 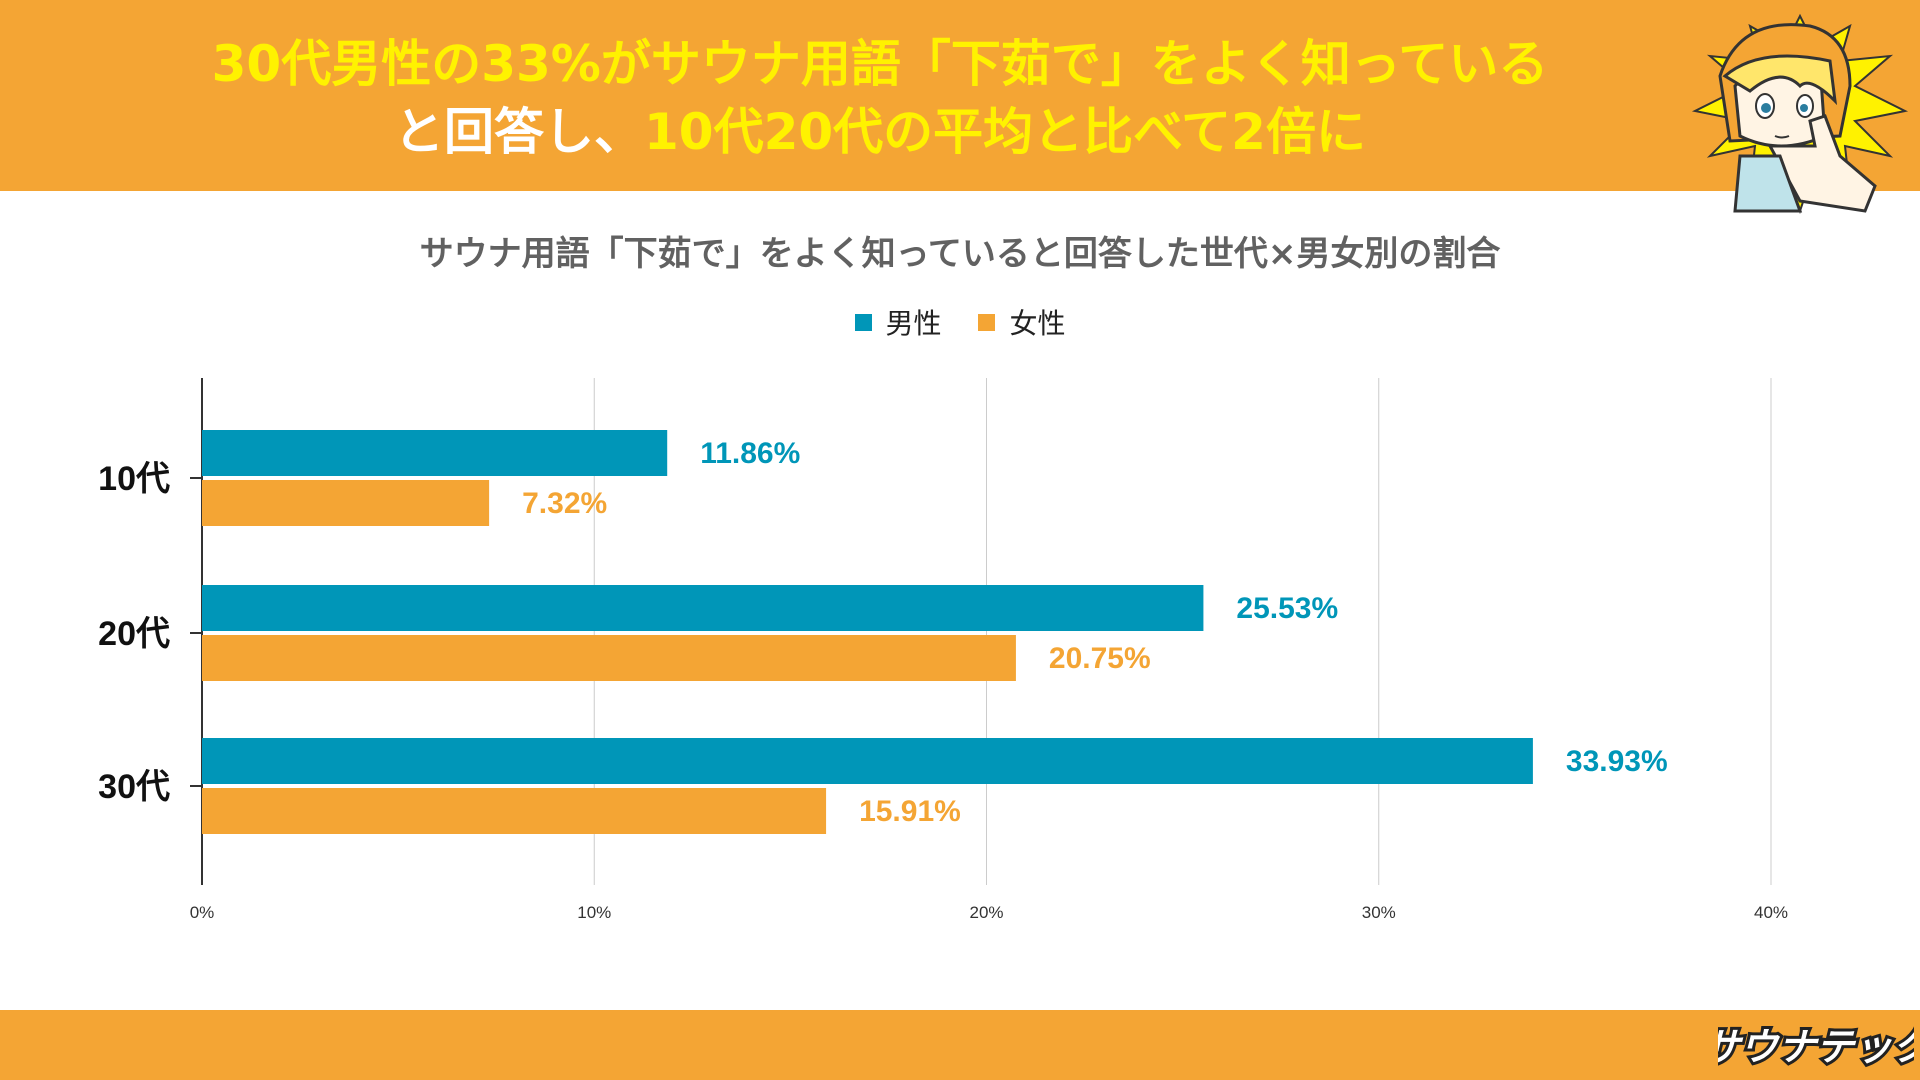 What do you see at coordinates (1617, 761) in the screenshot?
I see `data-label-male: 33.93%` at bounding box center [1617, 761].